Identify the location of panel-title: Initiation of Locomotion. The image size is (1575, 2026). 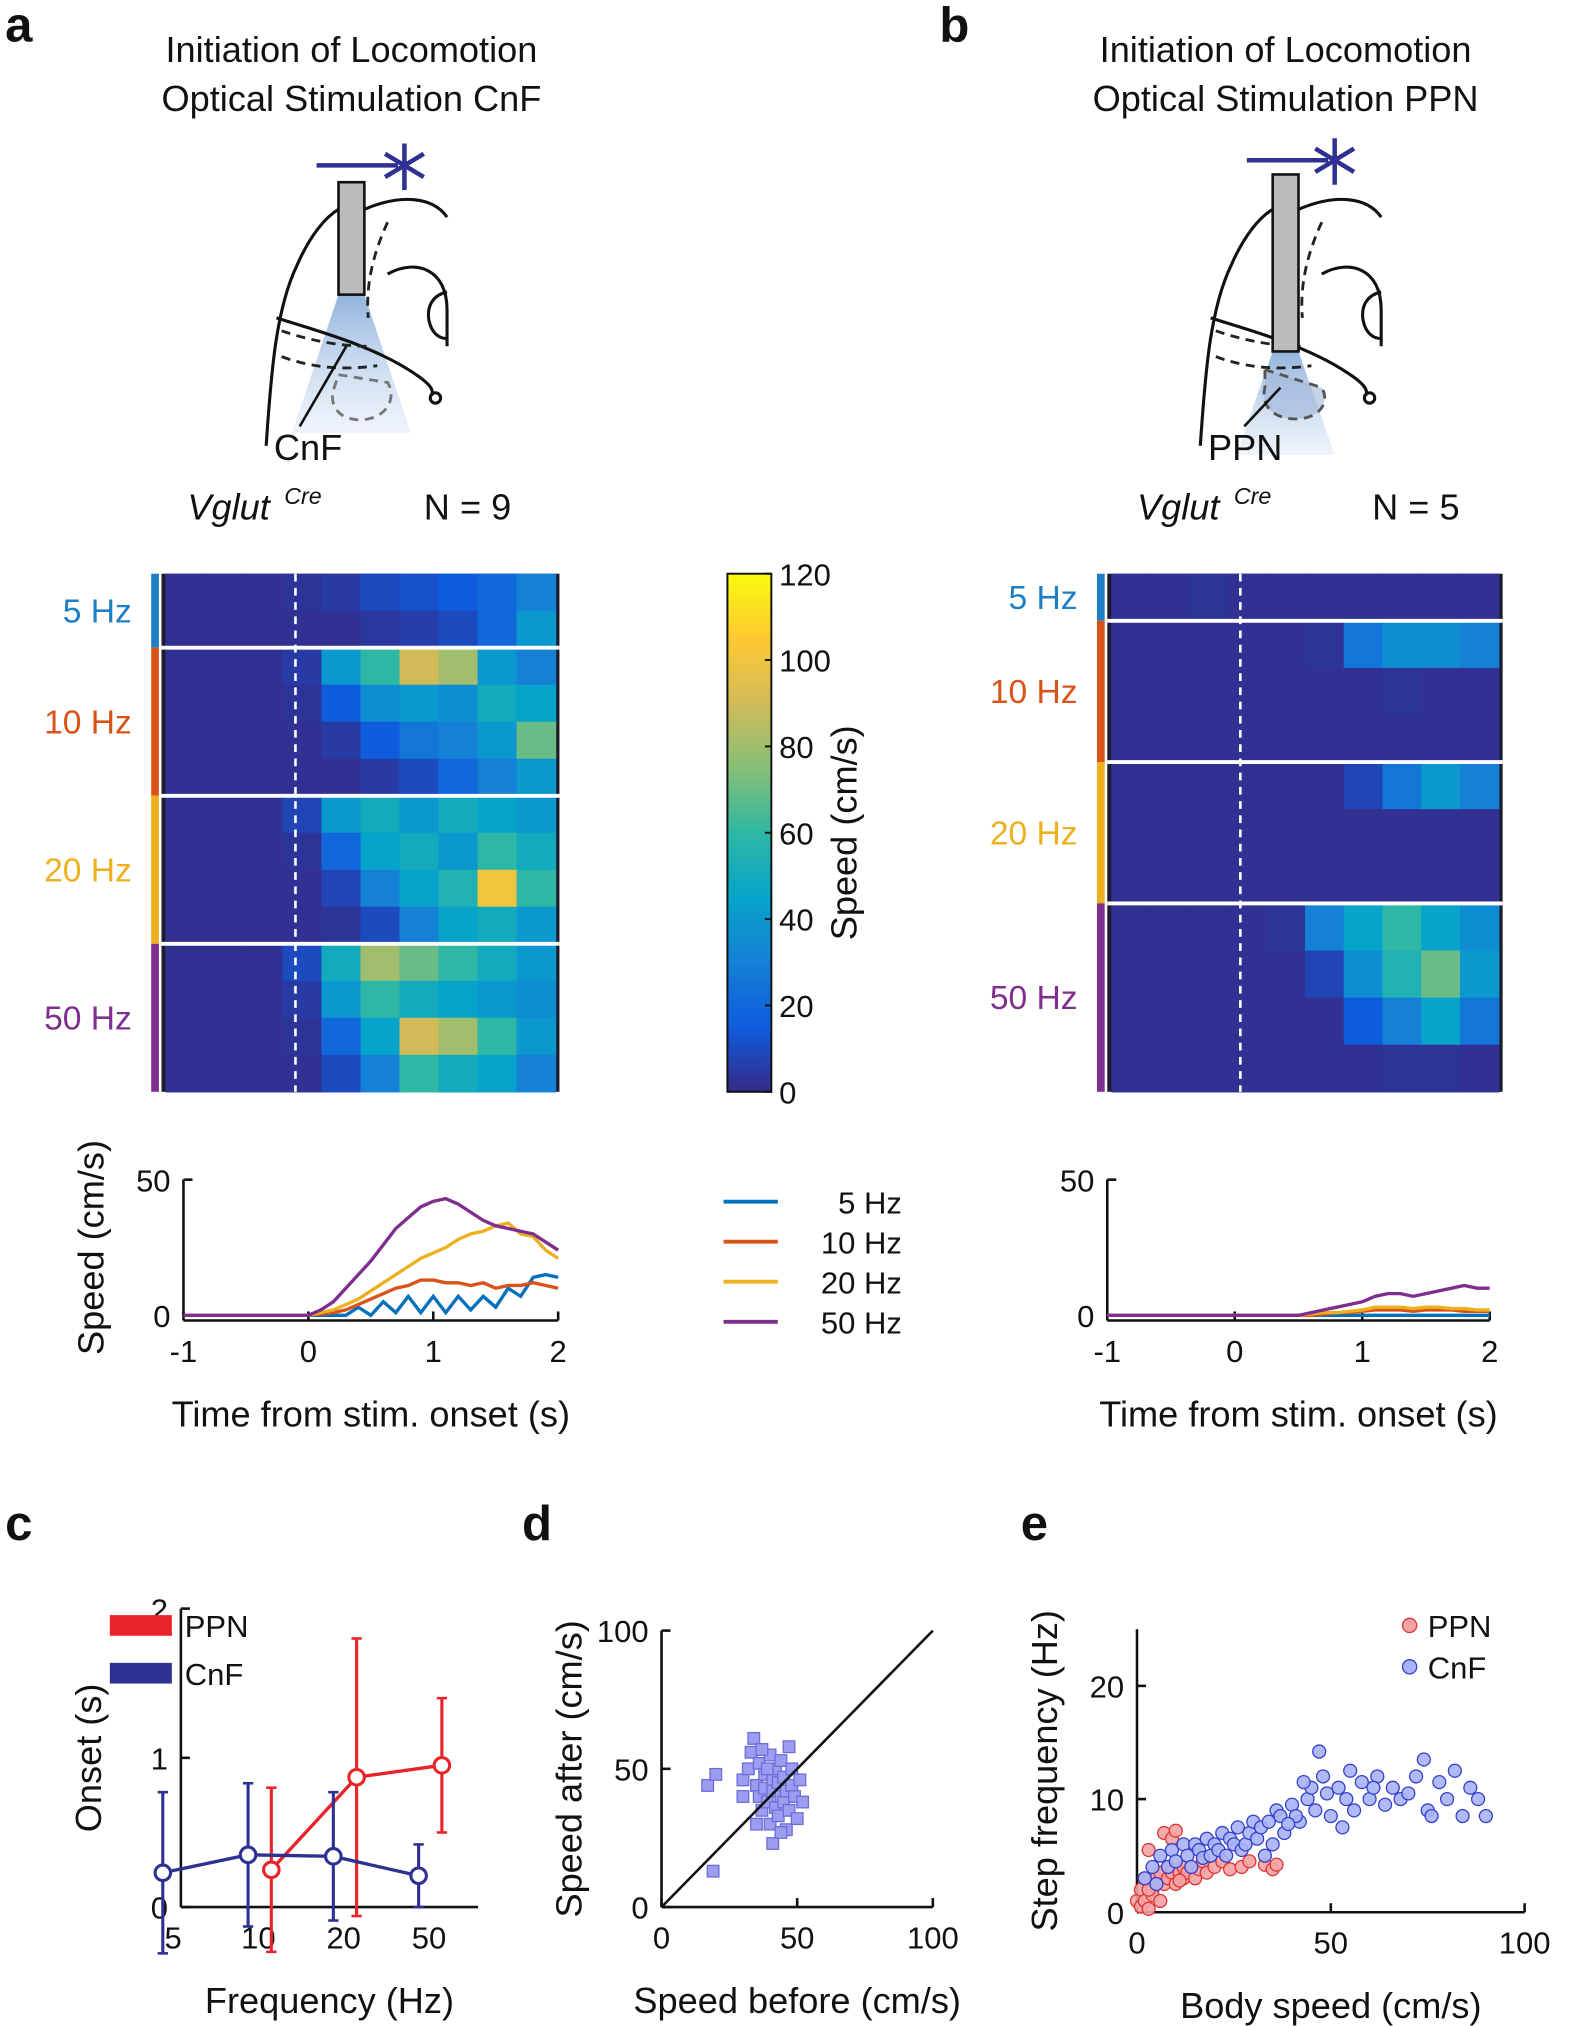
(1286, 49).